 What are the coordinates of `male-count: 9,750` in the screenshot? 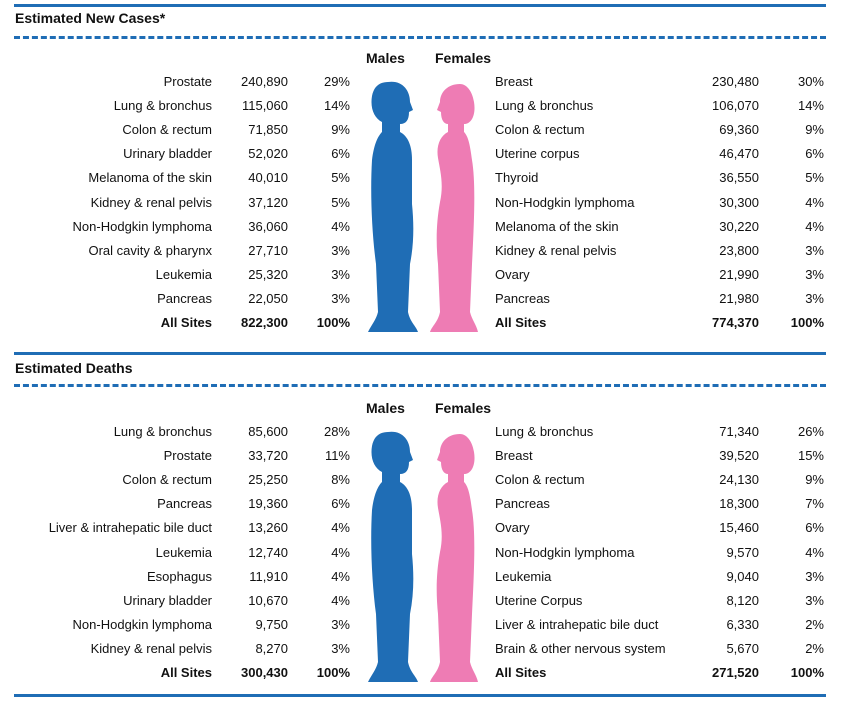 It's located at (271, 624).